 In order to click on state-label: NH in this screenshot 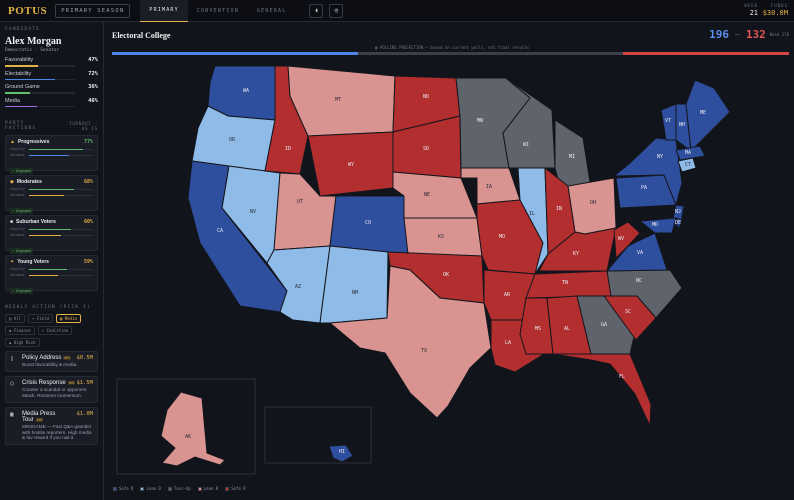, I will do `click(682, 125)`.